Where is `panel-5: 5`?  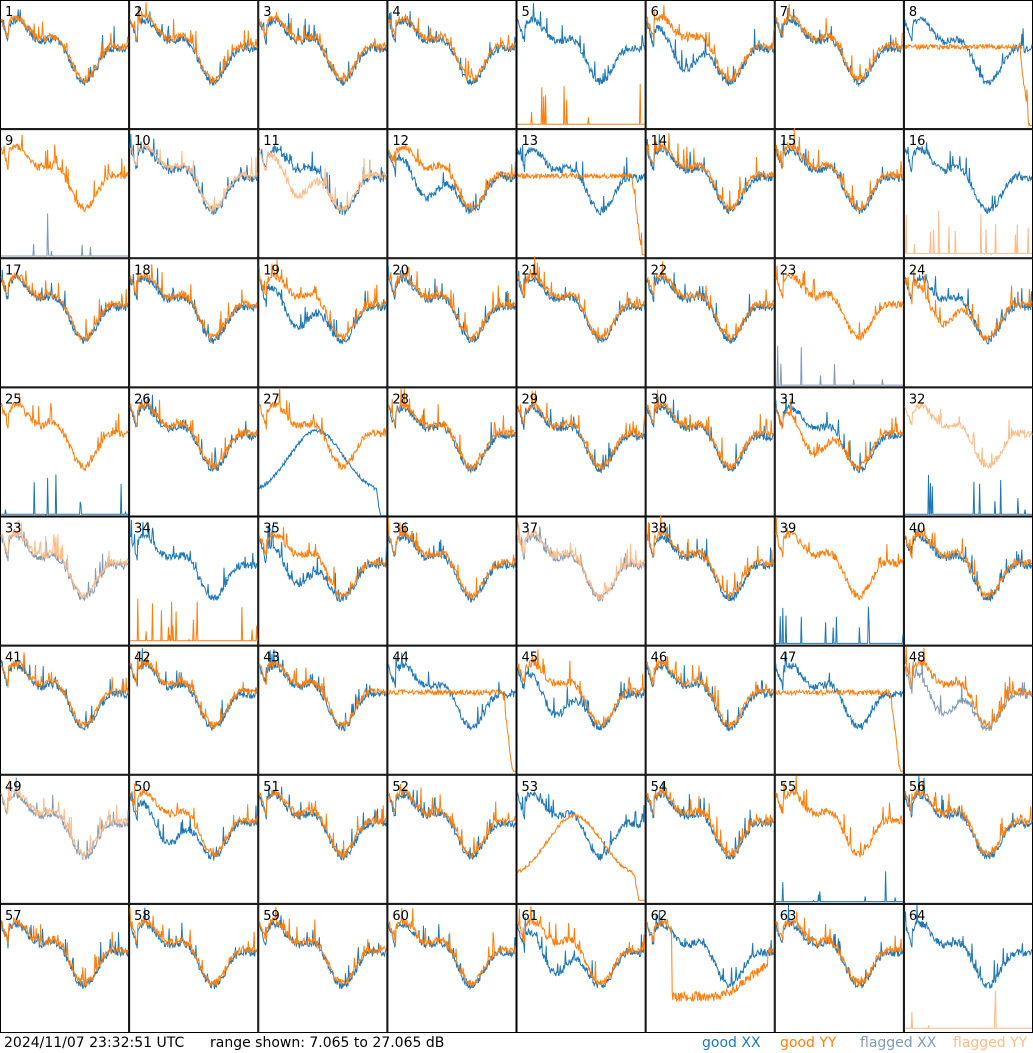 panel-5: 5 is located at coordinates (581, 65).